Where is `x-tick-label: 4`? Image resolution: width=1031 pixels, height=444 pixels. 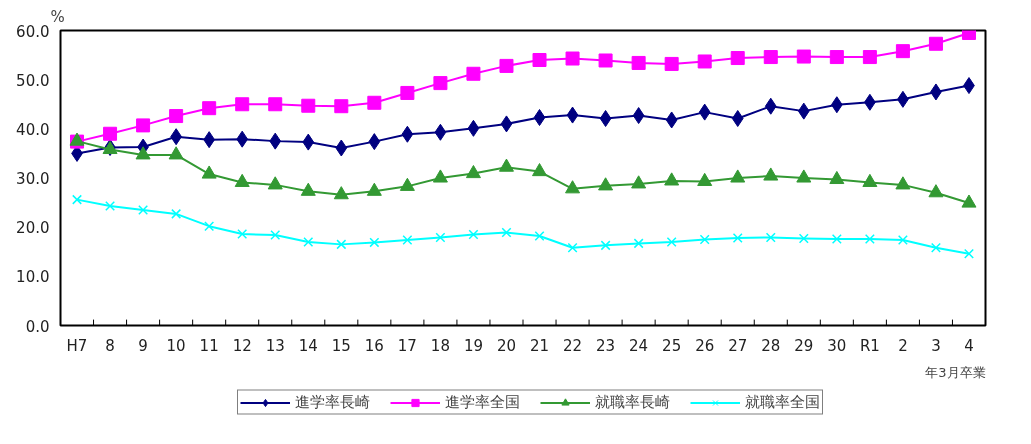
x-tick-label: 4 is located at coordinates (969, 345).